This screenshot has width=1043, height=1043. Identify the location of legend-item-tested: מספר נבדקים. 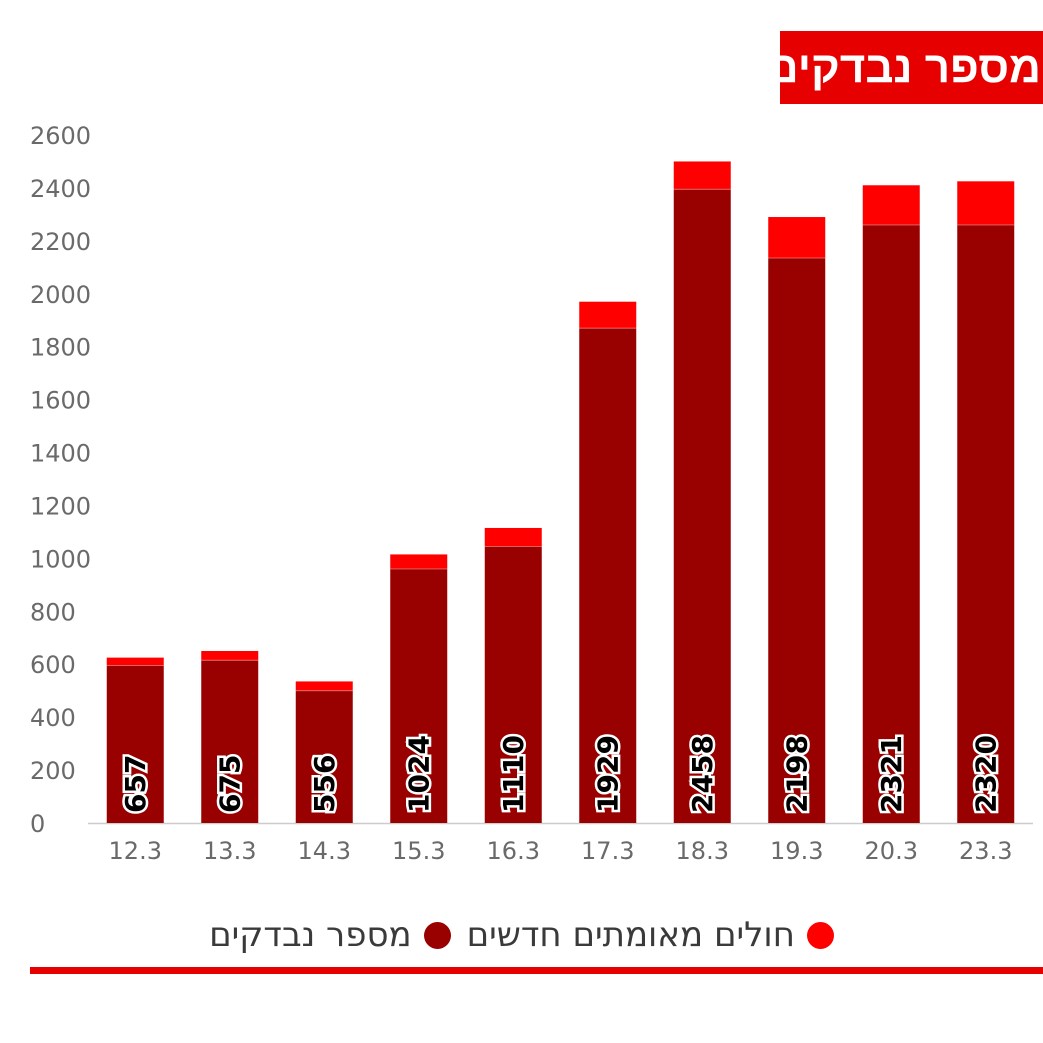
(330, 935).